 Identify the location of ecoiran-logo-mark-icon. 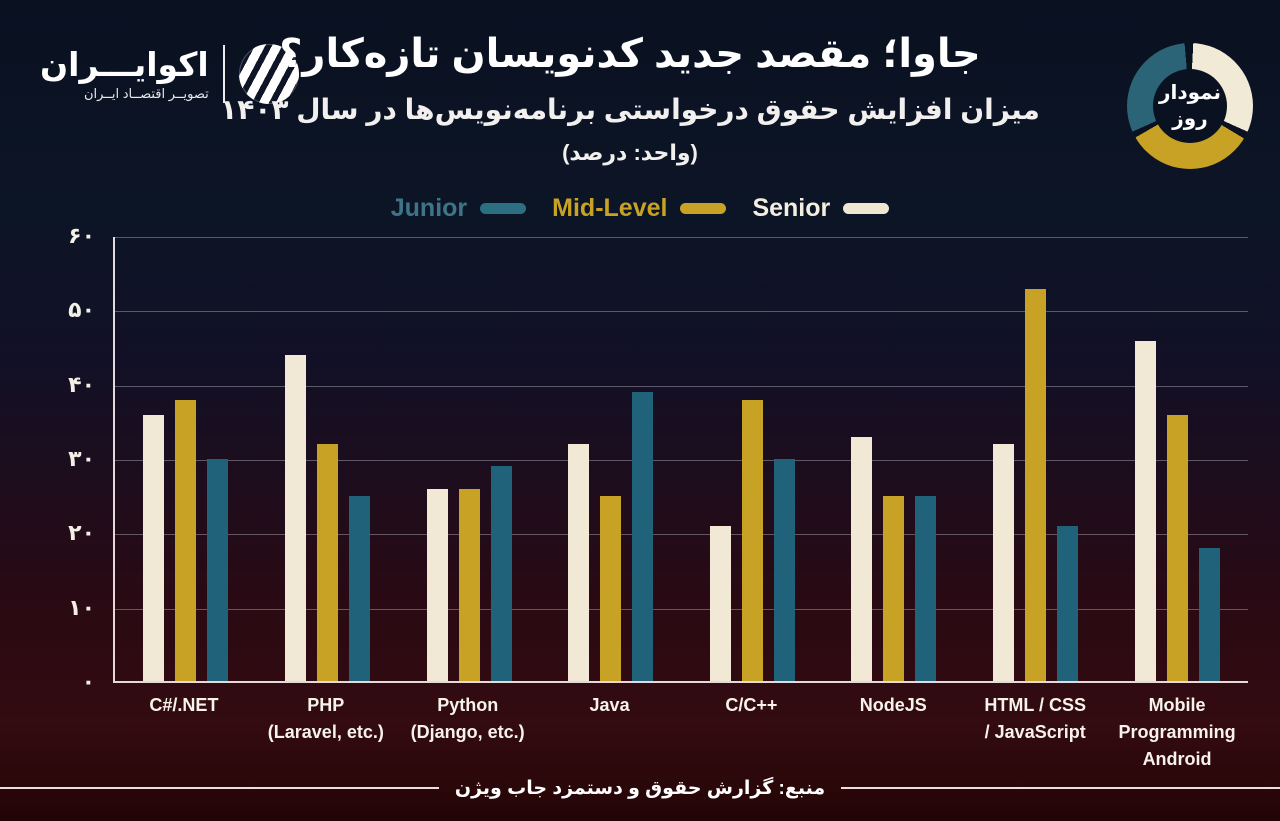
(268, 74).